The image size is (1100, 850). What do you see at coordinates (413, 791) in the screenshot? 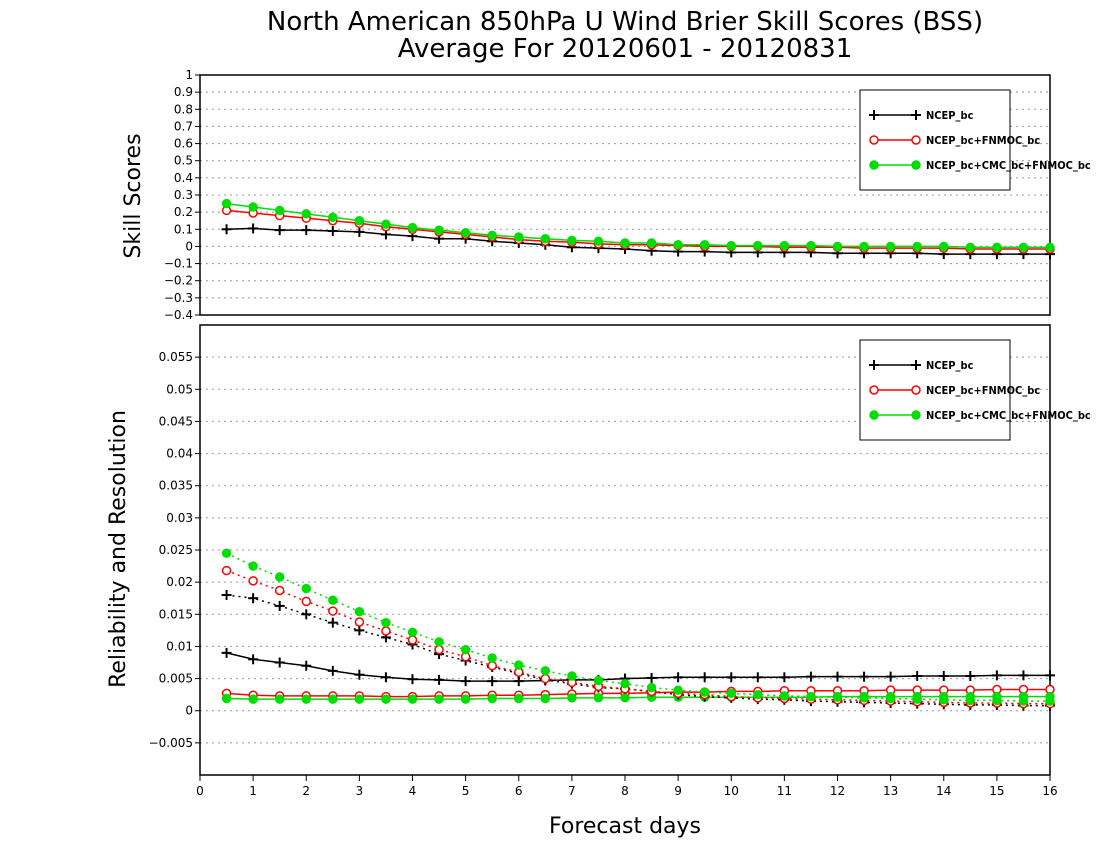
I see `x-tick-label: 4` at bounding box center [413, 791].